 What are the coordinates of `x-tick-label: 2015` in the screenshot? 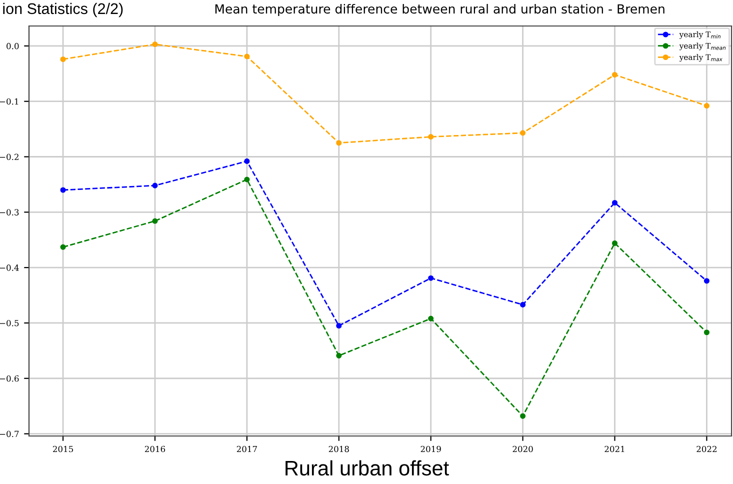 It's located at (62, 449).